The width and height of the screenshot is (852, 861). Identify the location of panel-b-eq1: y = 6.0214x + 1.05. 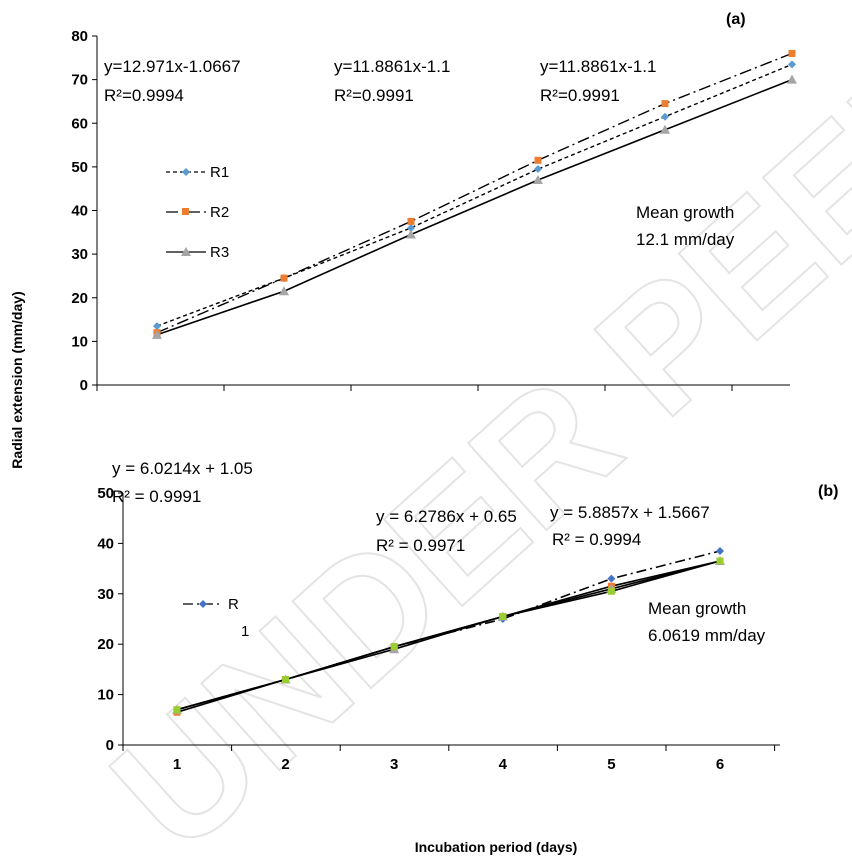
(182, 468).